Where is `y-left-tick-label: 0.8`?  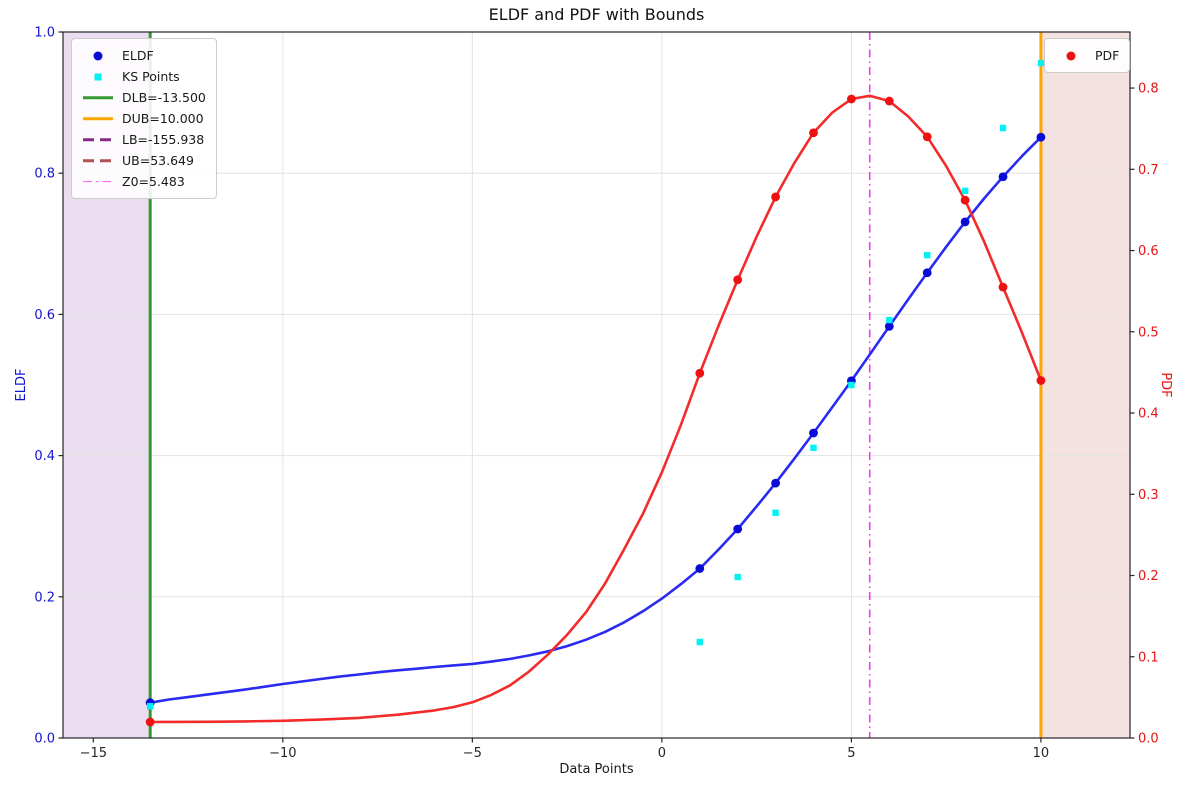 y-left-tick-label: 0.8 is located at coordinates (44, 174).